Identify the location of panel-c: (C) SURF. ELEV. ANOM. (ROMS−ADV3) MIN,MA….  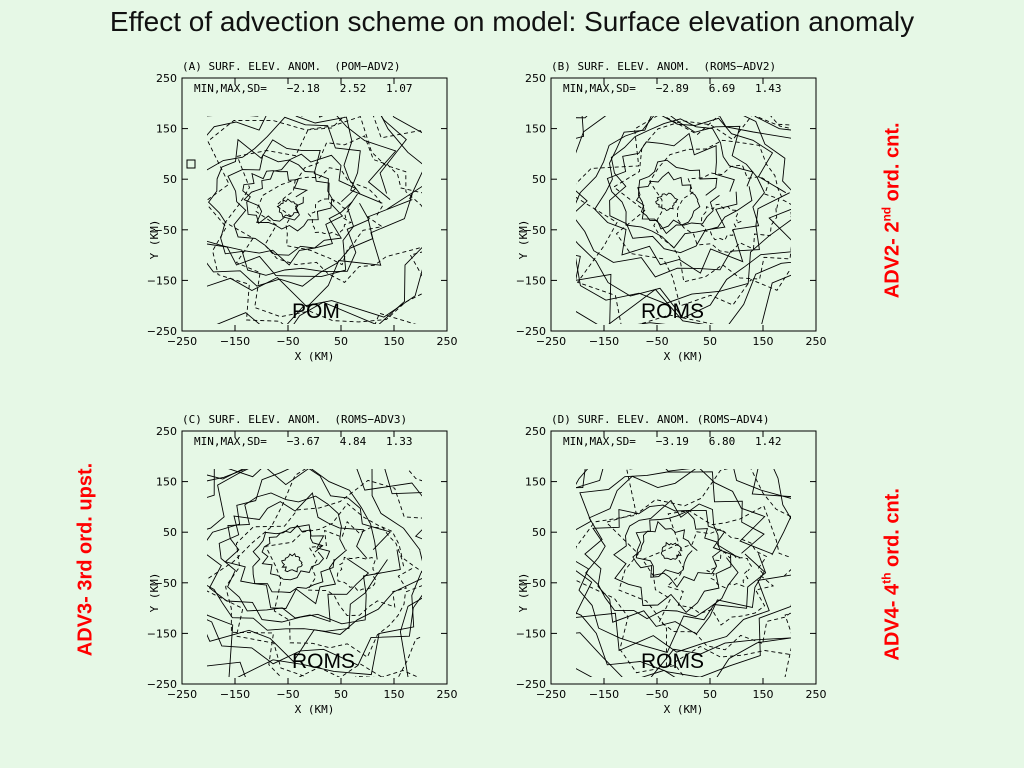
(302, 573).